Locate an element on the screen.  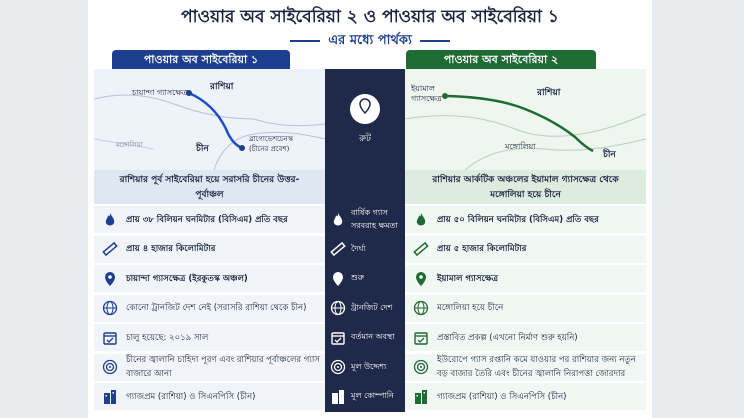
row-cell: ইয়ামাল গ্যাসক্ষেত্র is located at coordinates (525, 278).